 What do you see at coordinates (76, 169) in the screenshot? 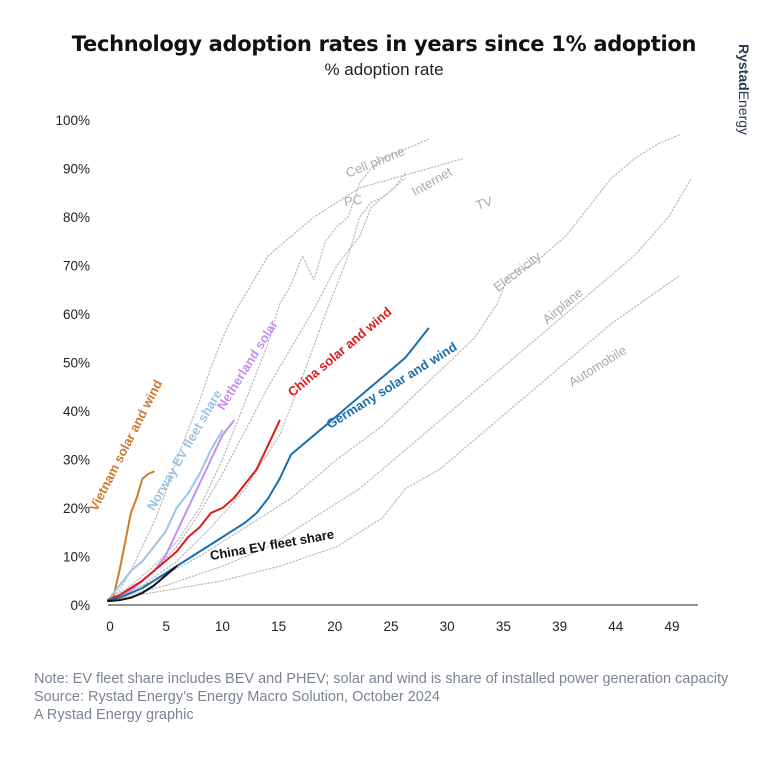
I see `y-tick-label: 90%` at bounding box center [76, 169].